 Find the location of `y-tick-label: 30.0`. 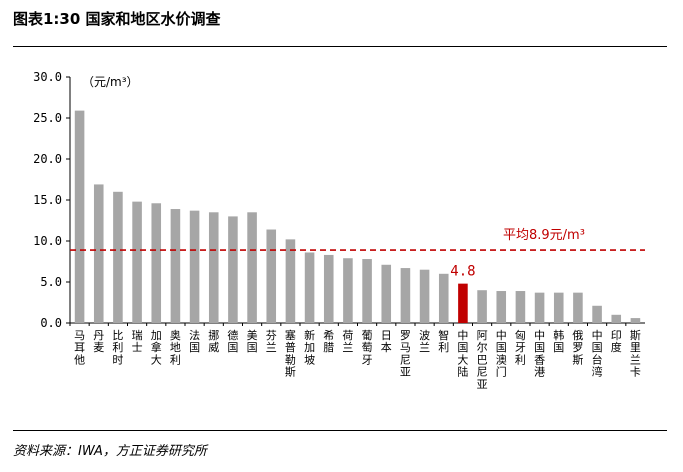

y-tick-label: 30.0 is located at coordinates (47, 77).